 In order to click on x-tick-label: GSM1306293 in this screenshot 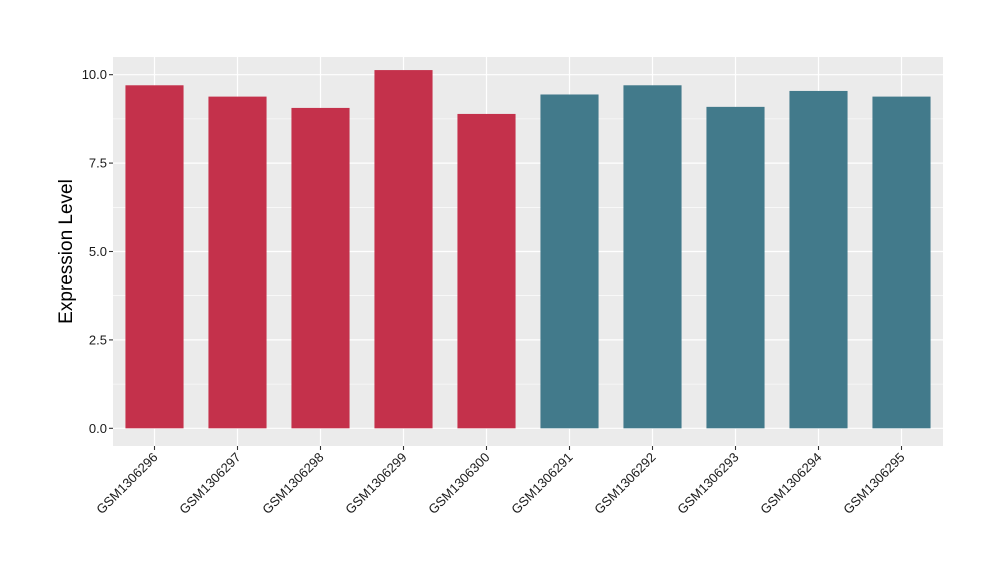, I will do `click(707, 483)`.